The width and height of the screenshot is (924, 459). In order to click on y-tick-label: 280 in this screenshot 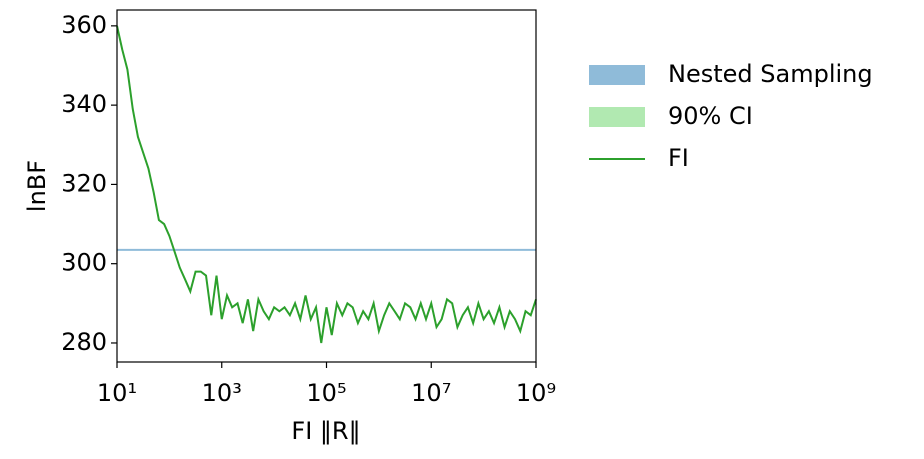, I will do `click(84, 342)`.